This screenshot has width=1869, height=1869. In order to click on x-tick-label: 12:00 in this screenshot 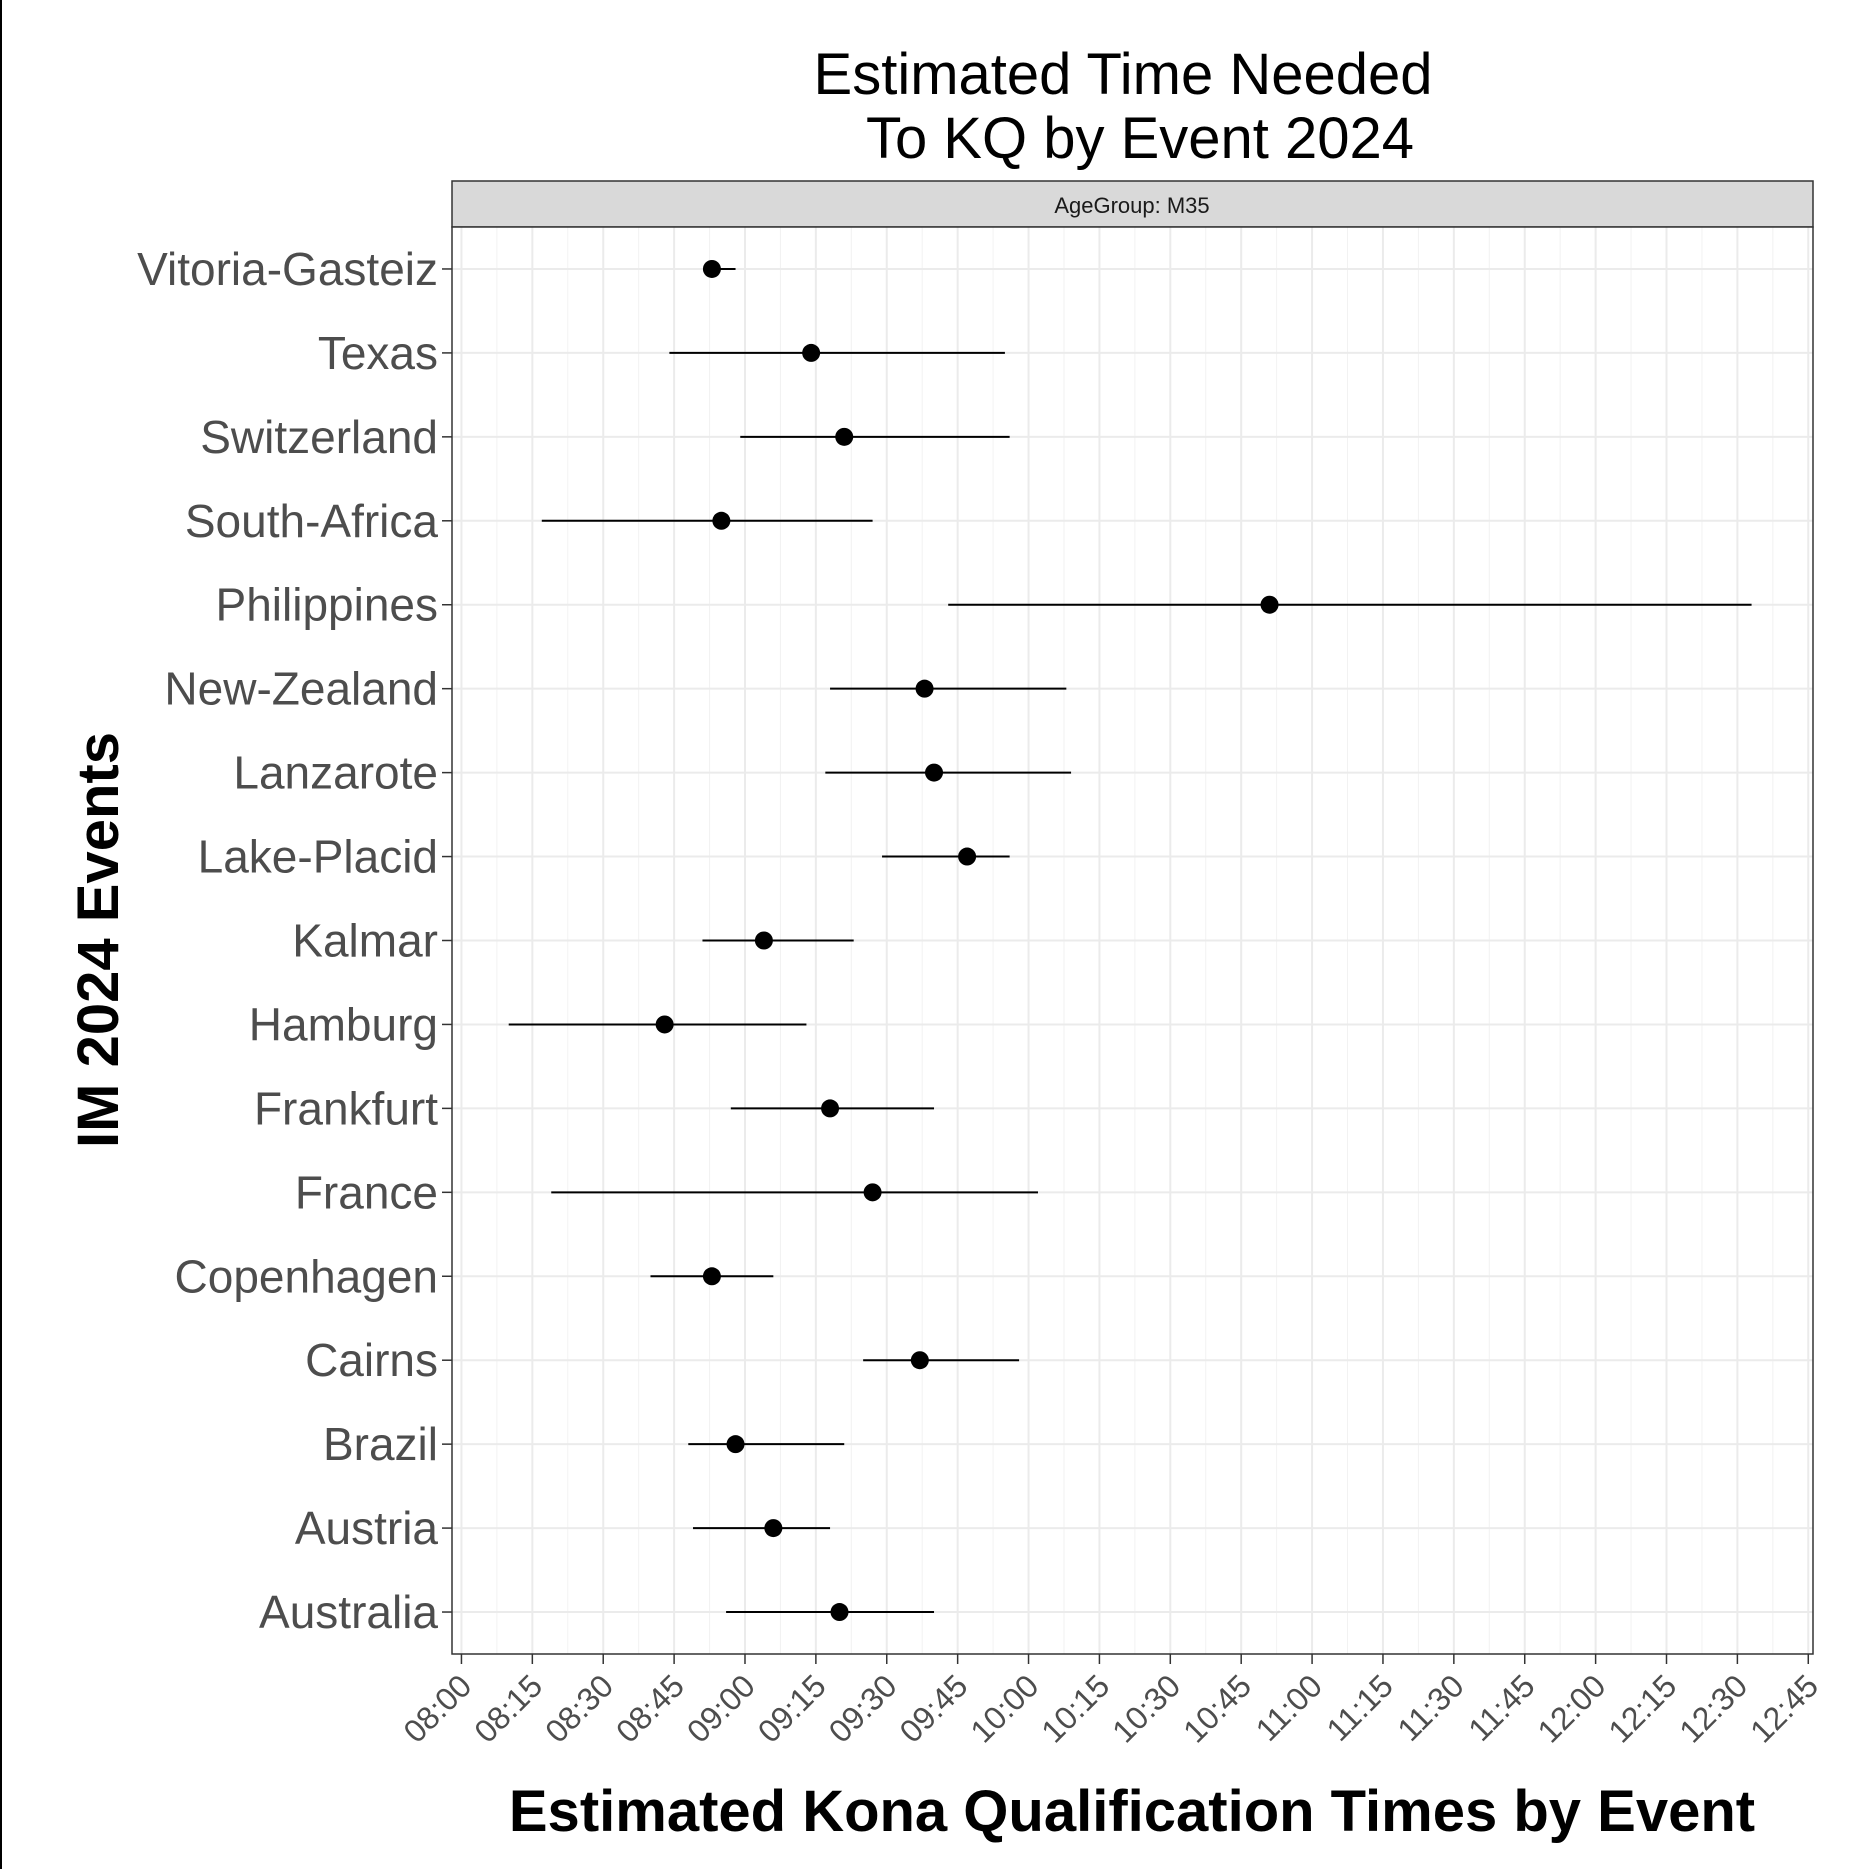, I will do `click(1571, 1708)`.